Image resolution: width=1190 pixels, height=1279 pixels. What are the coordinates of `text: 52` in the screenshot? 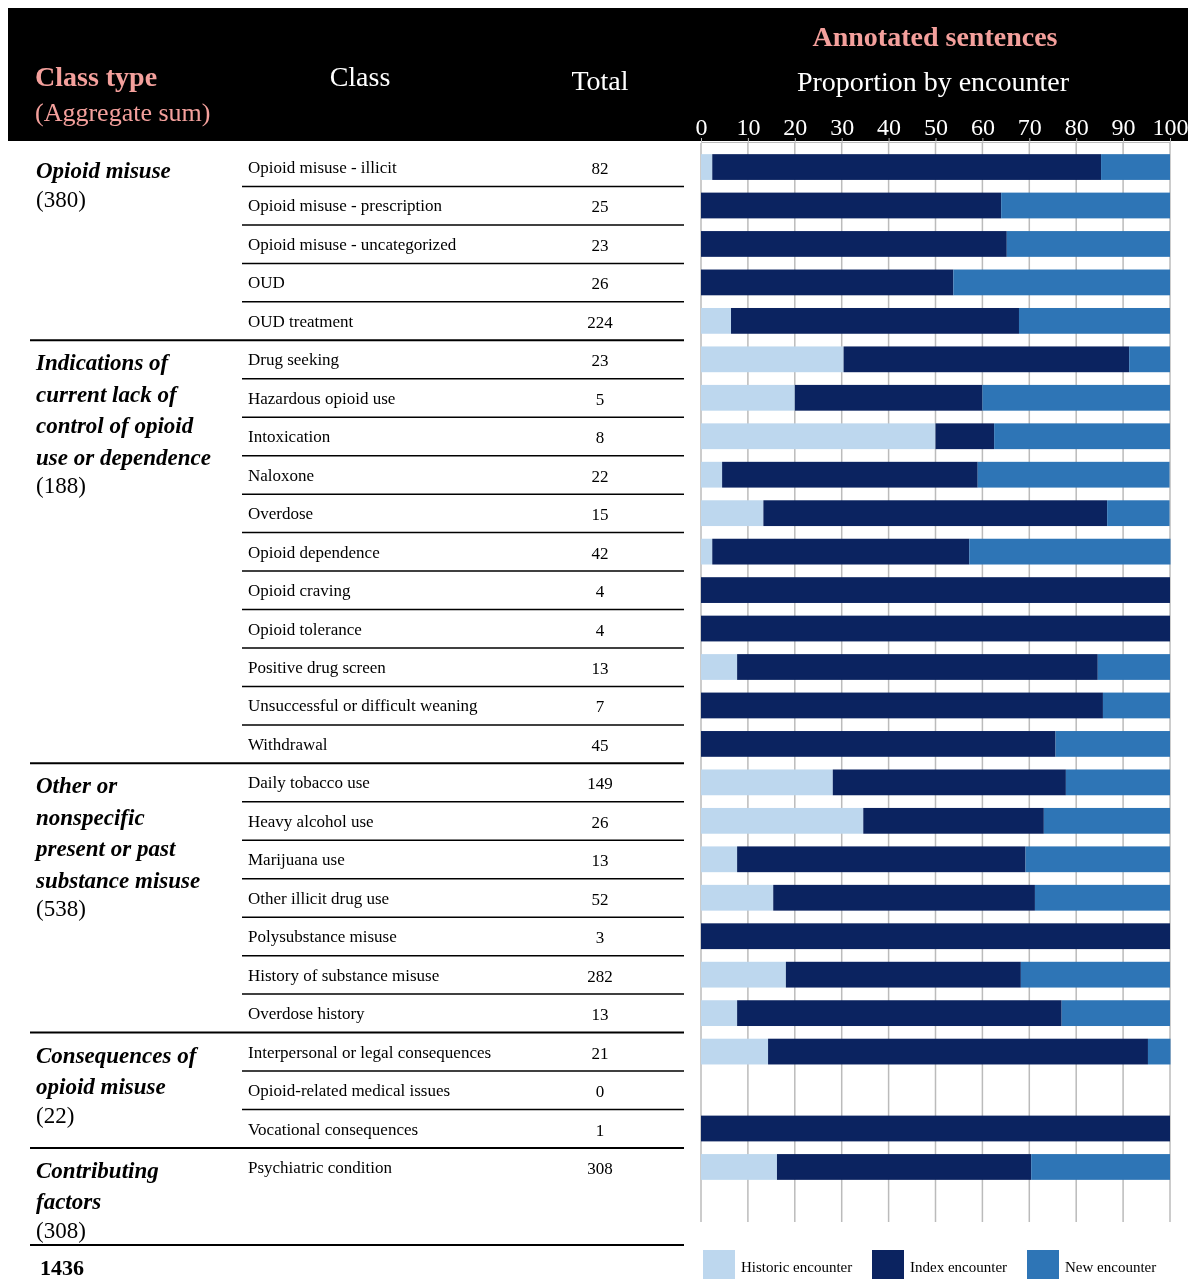 It's located at (600, 899).